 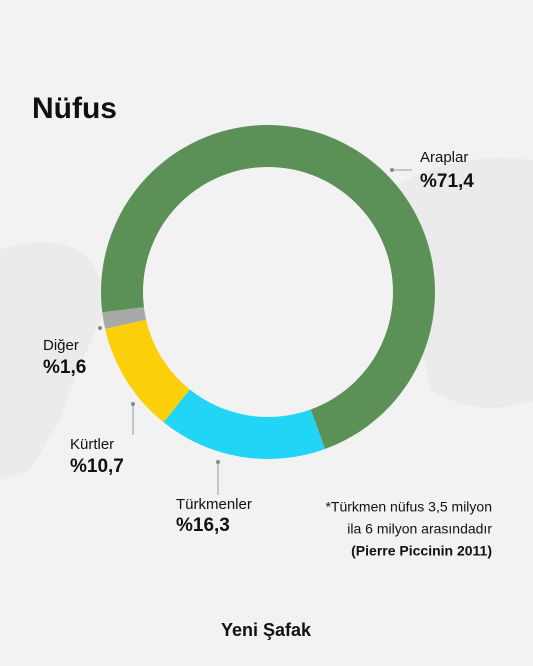 I want to click on category-label: Araplar, so click(x=444, y=157).